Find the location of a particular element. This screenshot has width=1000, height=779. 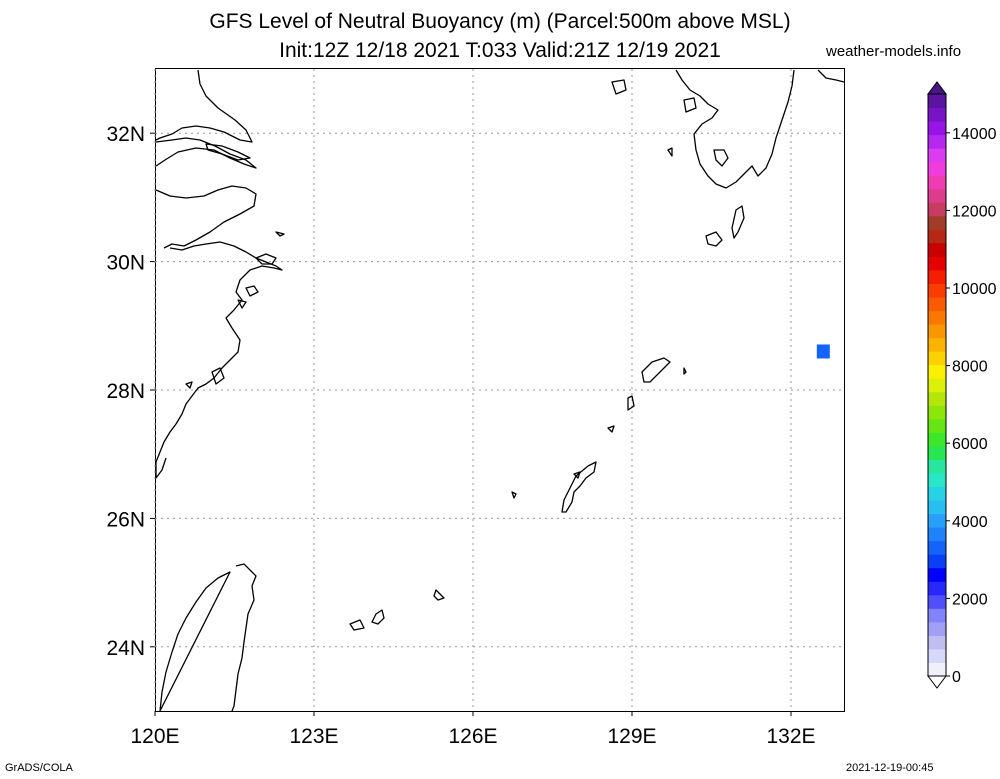

colorbar-label: 12000 is located at coordinates (974, 211).